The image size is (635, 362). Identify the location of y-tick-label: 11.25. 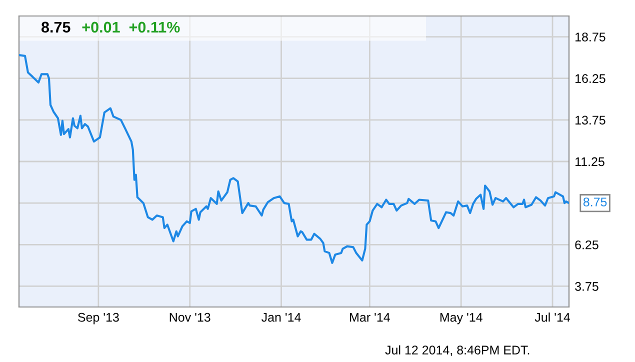
(590, 161).